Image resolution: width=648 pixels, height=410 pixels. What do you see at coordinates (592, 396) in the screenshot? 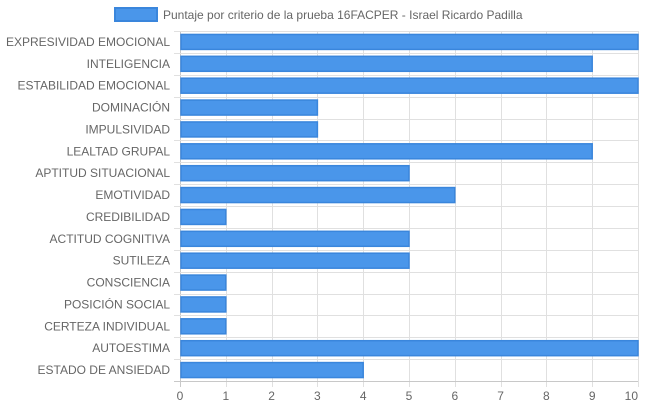
I see `x-tick-label: 9` at bounding box center [592, 396].